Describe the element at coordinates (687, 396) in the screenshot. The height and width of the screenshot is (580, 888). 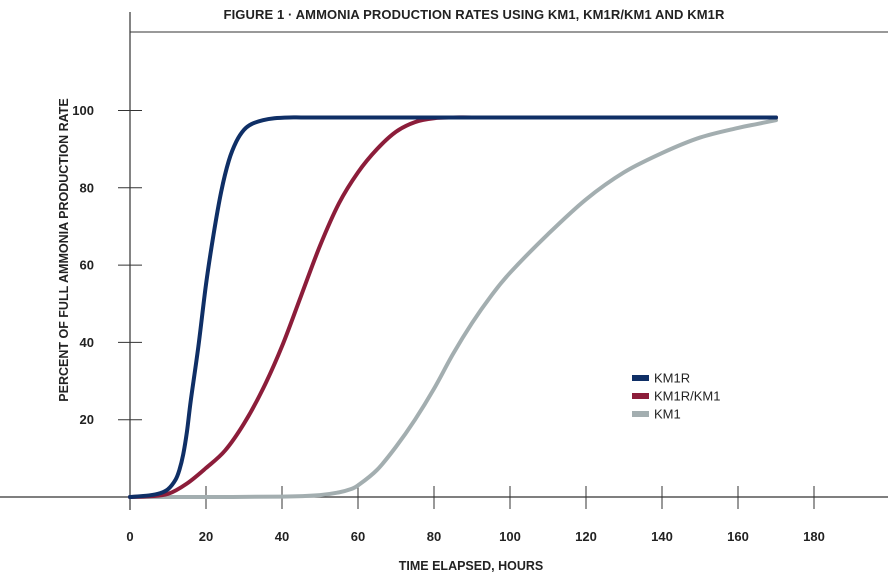
I see `legend-label-km1r-km1: KM1R/KM1` at that location.